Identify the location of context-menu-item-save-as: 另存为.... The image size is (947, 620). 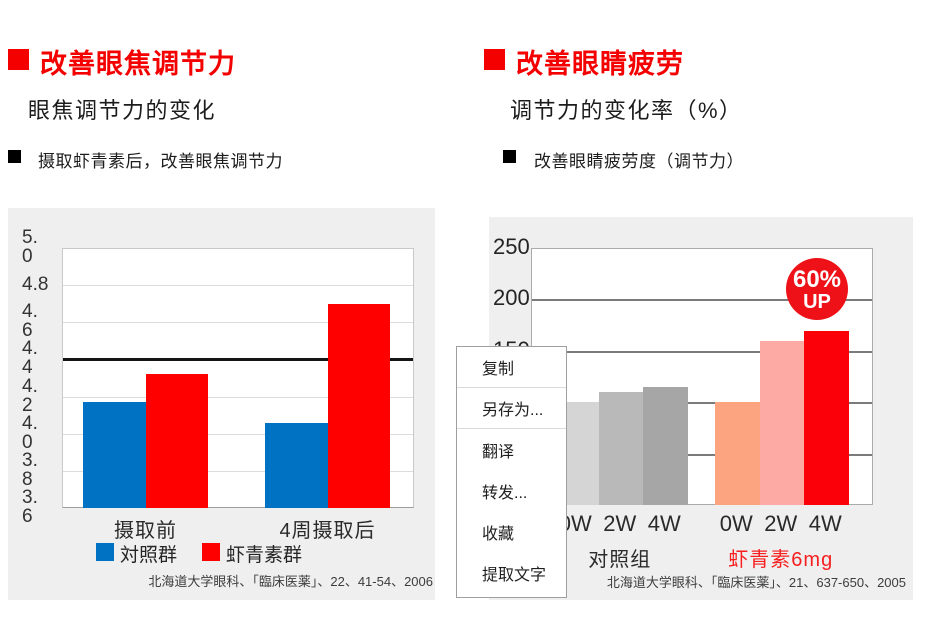
(511, 408).